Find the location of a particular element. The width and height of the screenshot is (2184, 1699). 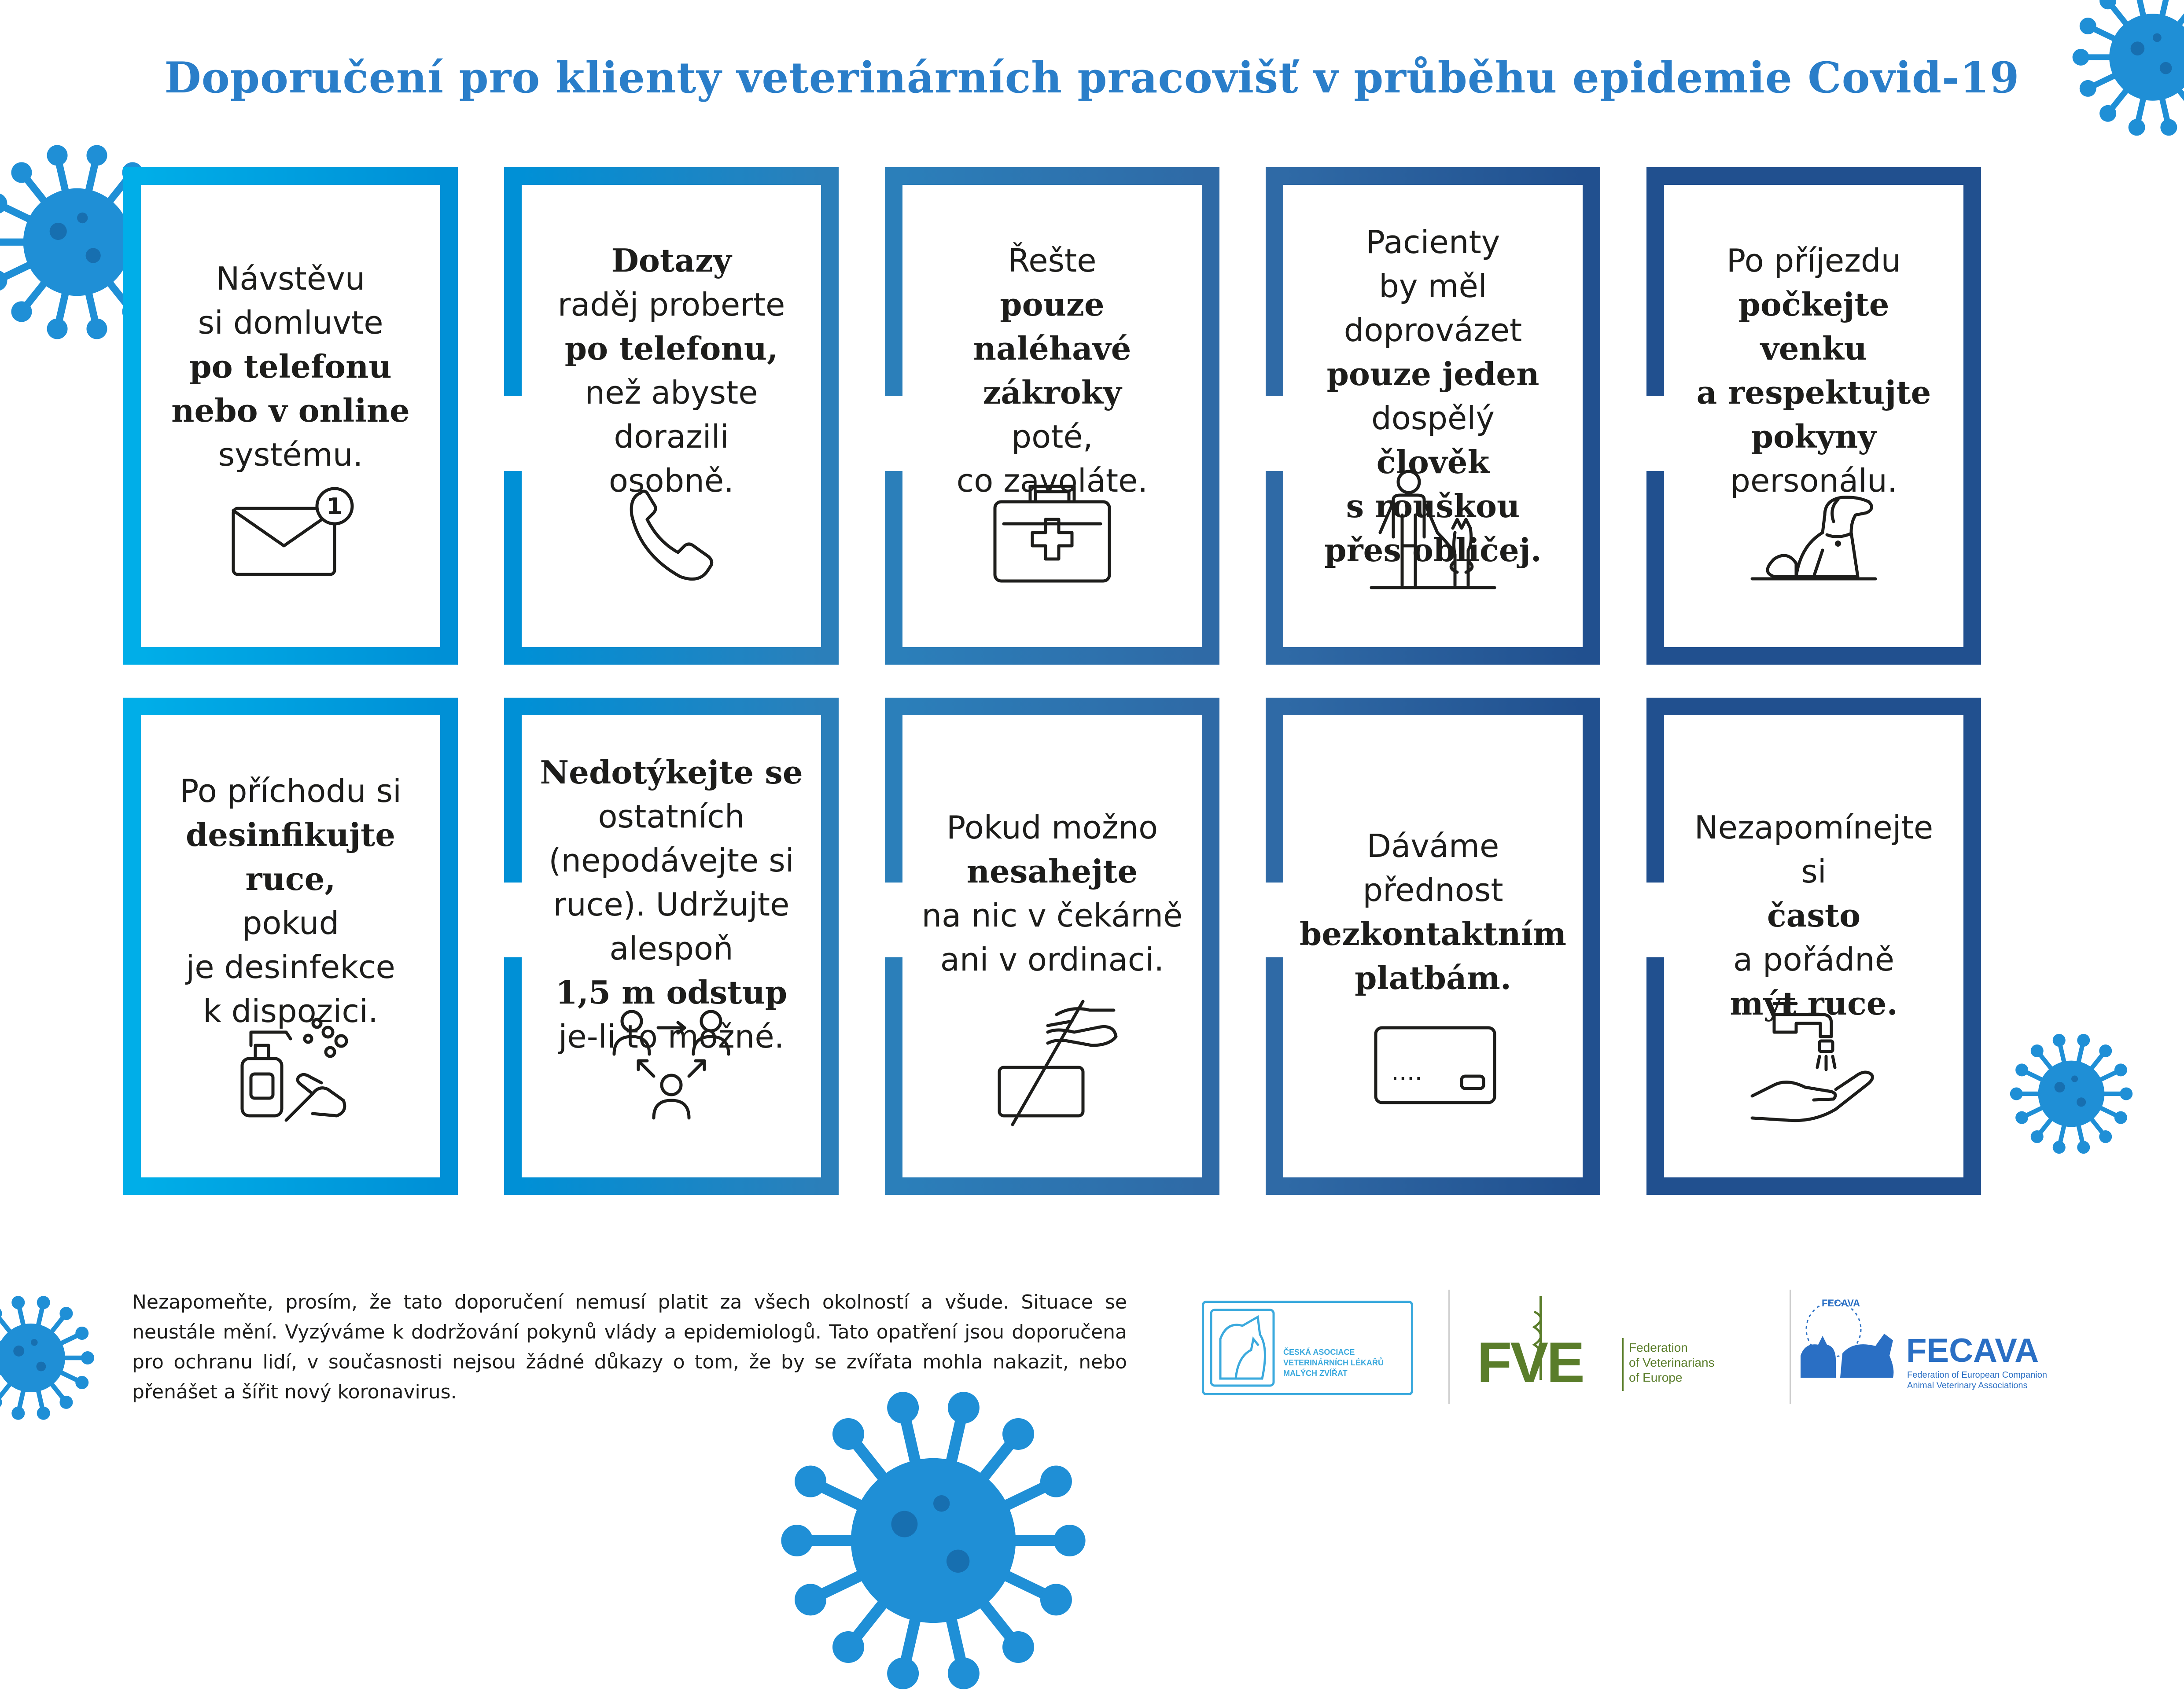

recommendation-card: Nezapomínejte si často a pořádně mýt ruce. is located at coordinates (1813, 947).